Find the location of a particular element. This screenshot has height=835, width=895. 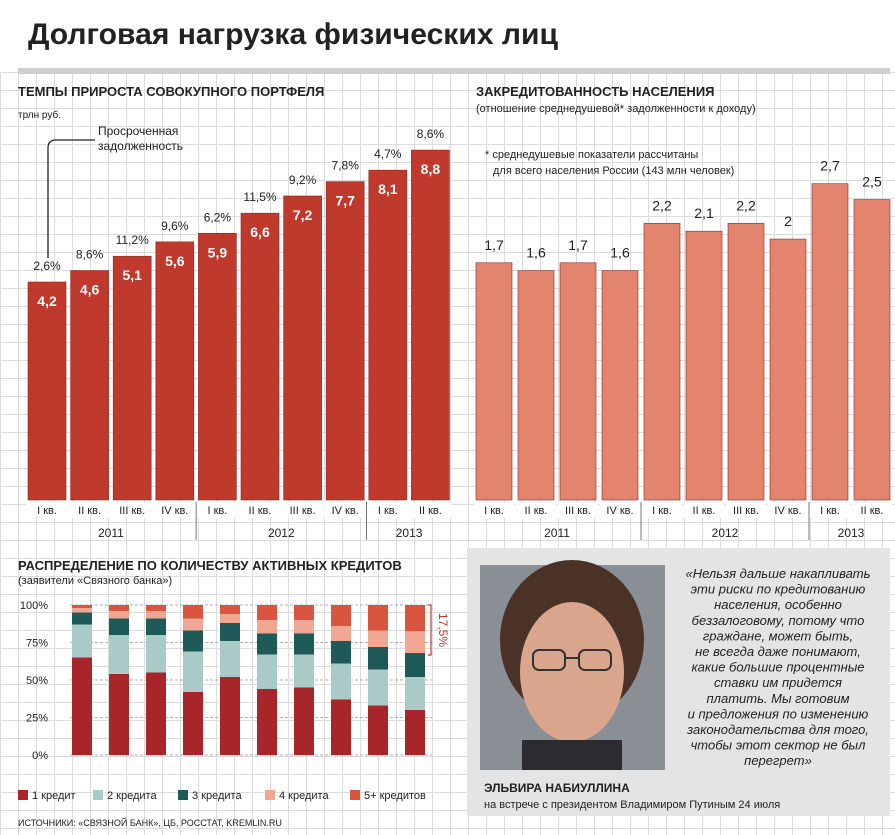

bar-value-label: 5,9 is located at coordinates (218, 252).